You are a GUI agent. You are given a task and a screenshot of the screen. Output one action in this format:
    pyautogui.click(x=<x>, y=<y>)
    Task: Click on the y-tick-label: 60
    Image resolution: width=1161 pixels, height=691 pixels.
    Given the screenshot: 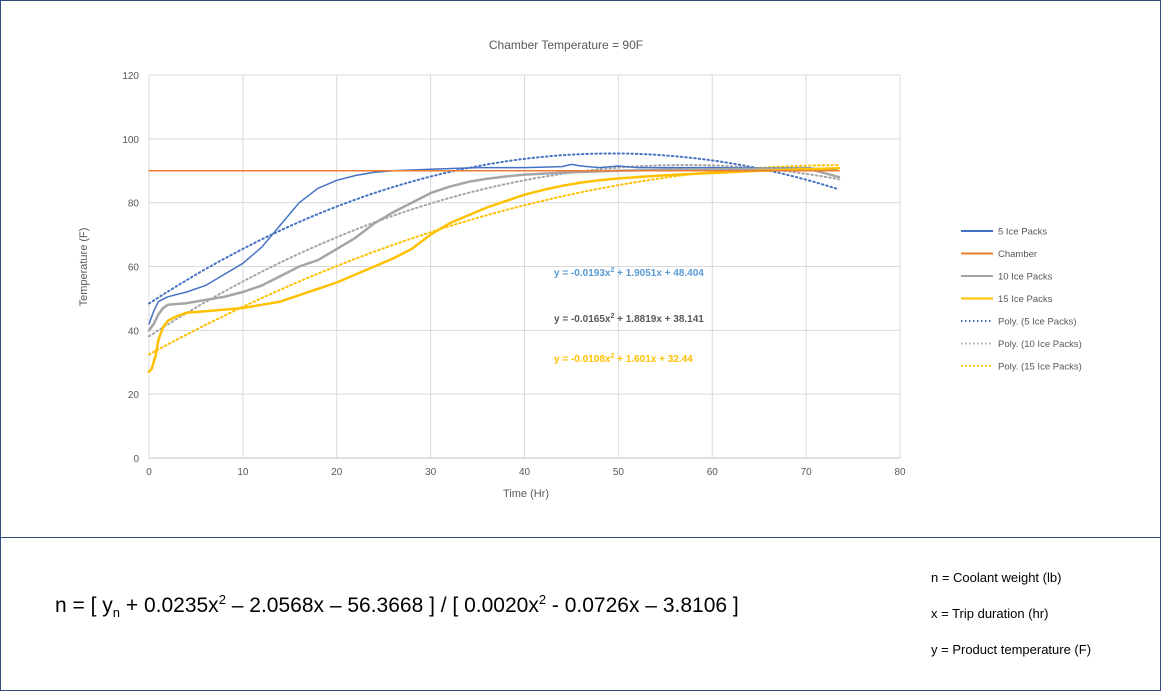 What is the action you would take?
    pyautogui.click(x=134, y=268)
    